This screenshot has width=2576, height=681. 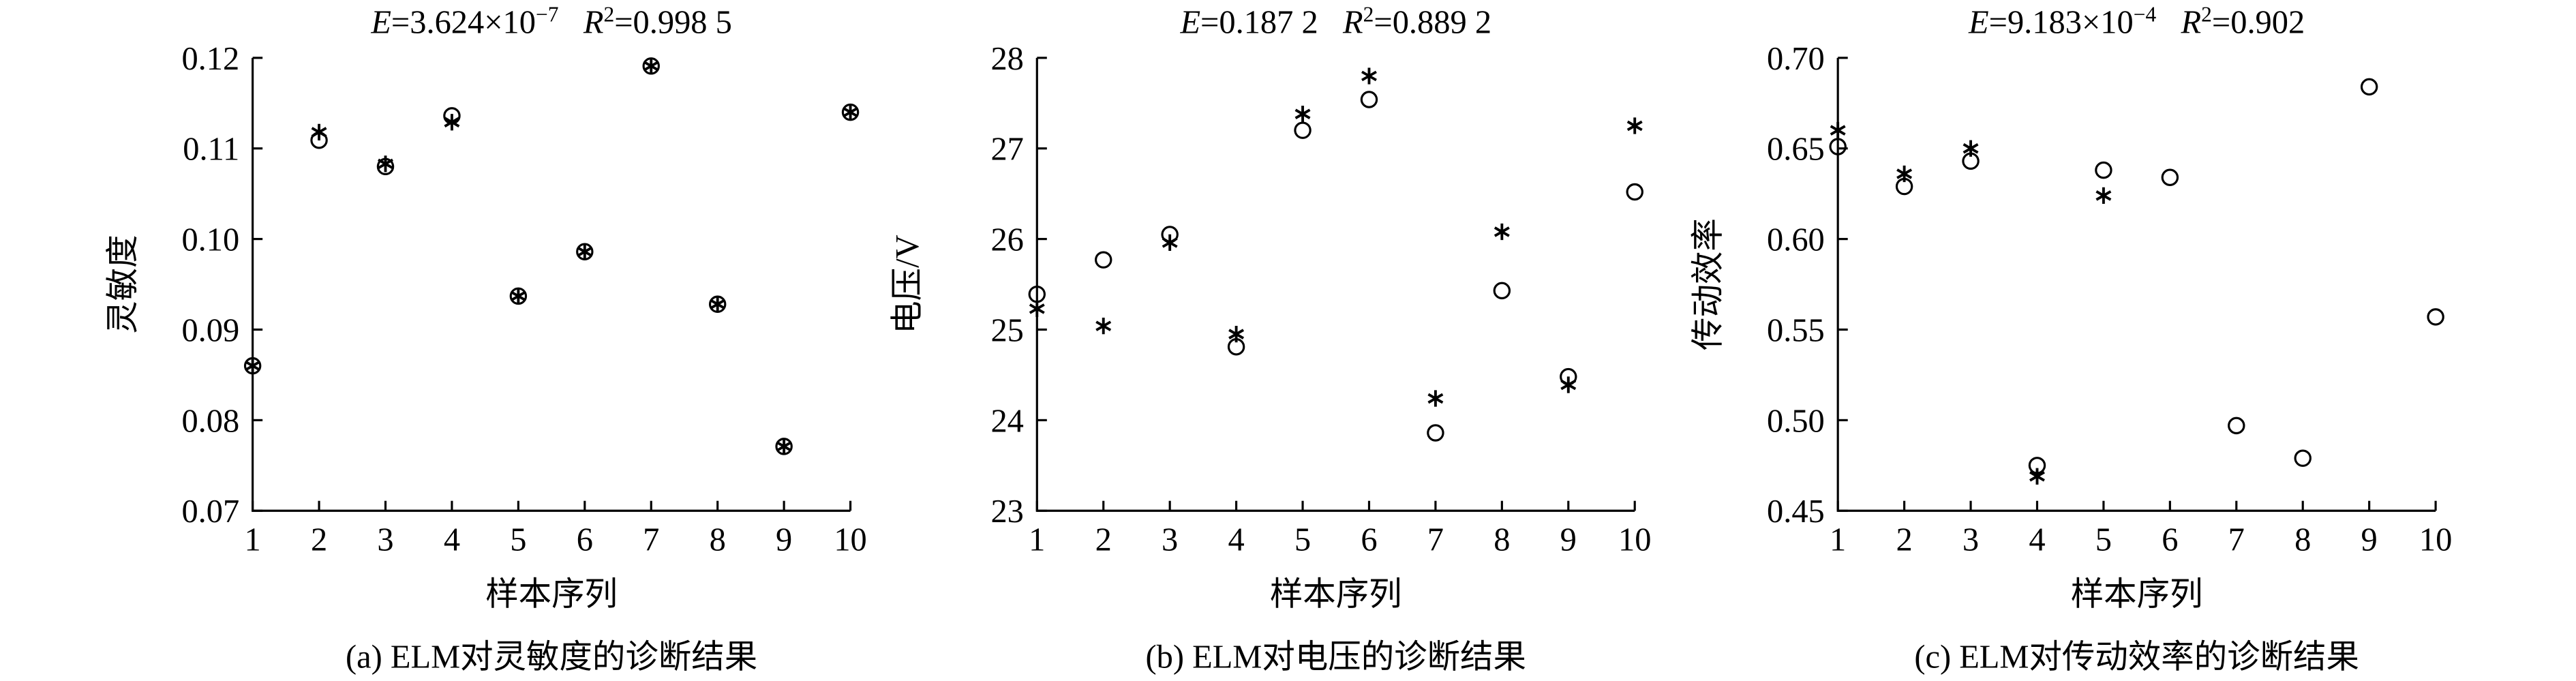 I want to click on annotation-part: −7, so click(x=547, y=14).